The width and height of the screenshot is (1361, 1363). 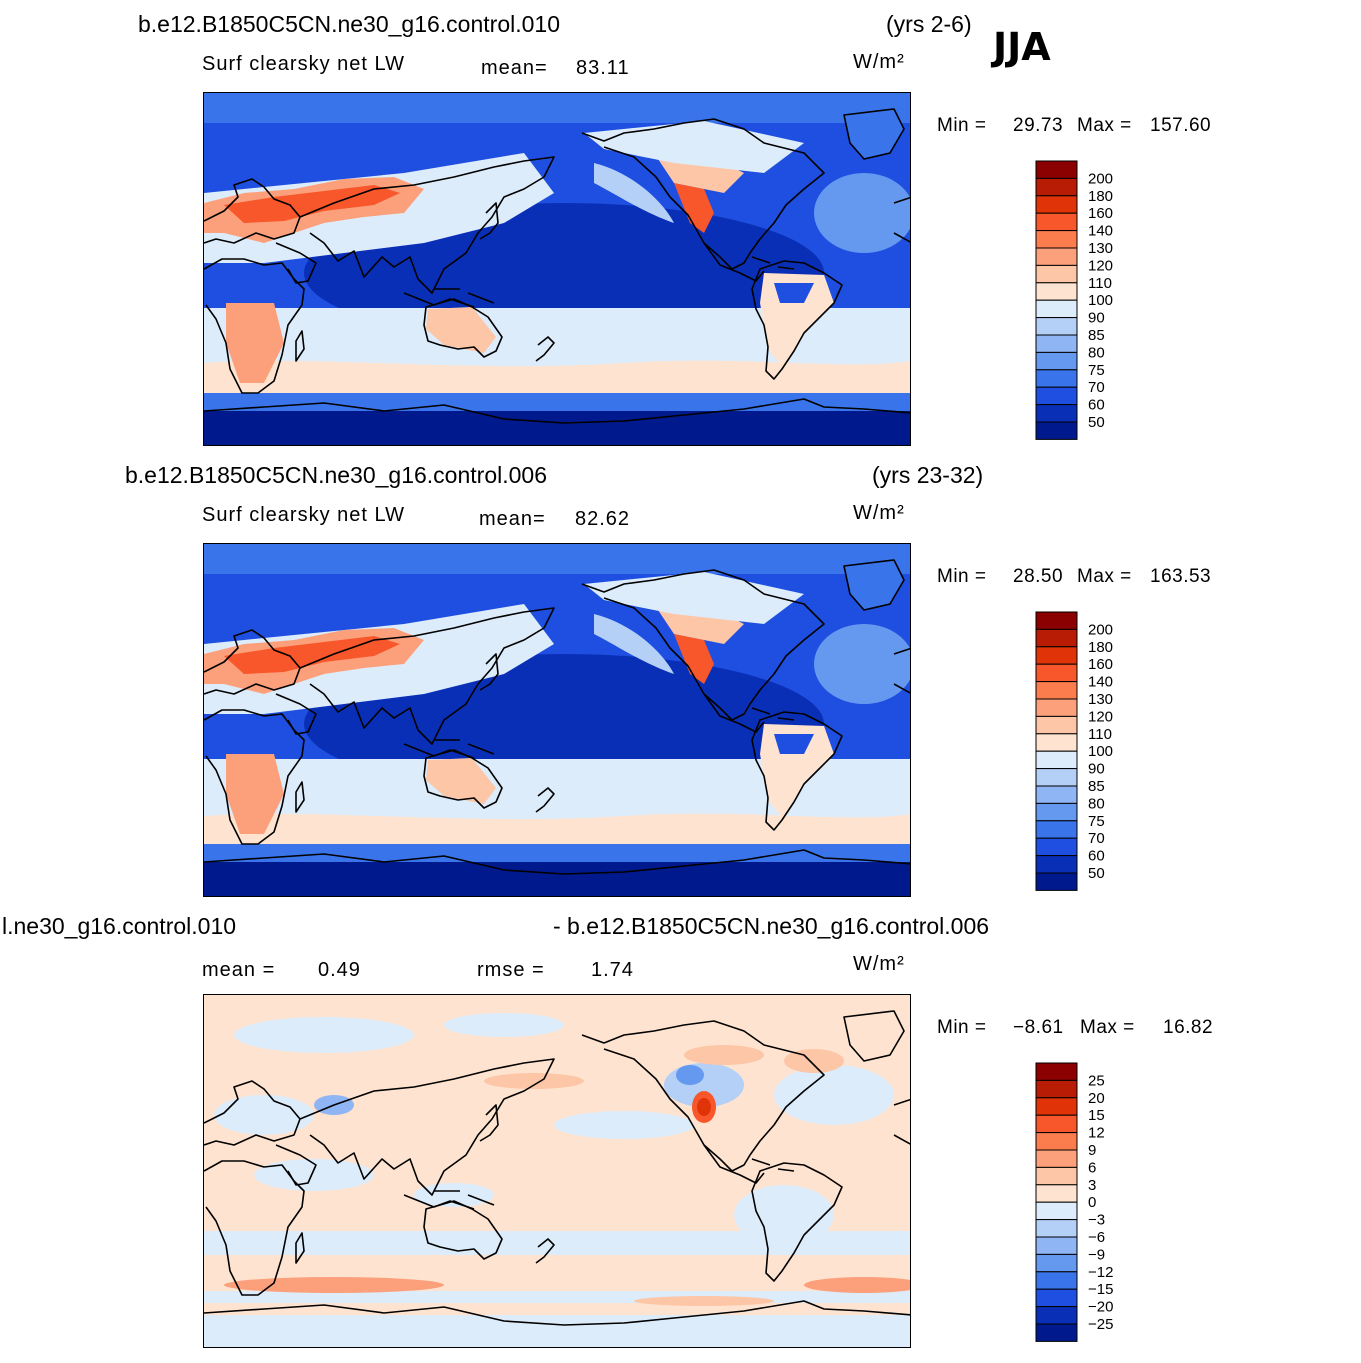 What do you see at coordinates (511, 970) in the screenshot?
I see `panel3-rmse-label: rmse =` at bounding box center [511, 970].